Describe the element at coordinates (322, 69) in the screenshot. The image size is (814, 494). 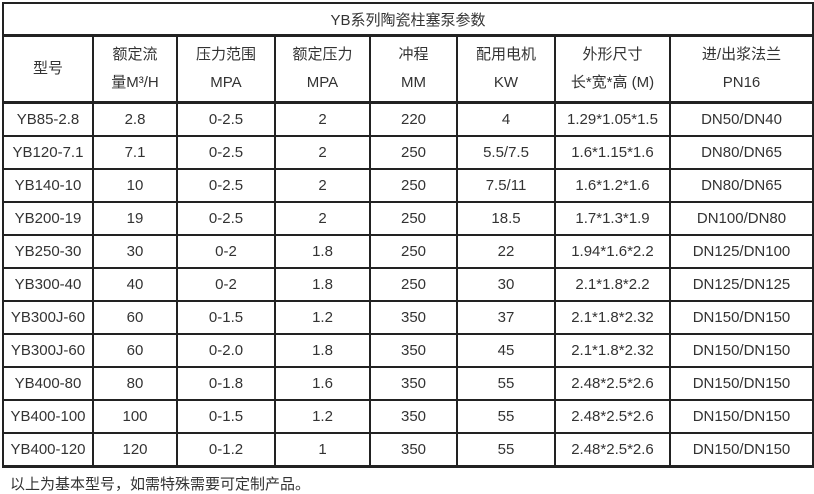
I see `header-cell-rated-pressure: 额定压力 MPA` at that location.